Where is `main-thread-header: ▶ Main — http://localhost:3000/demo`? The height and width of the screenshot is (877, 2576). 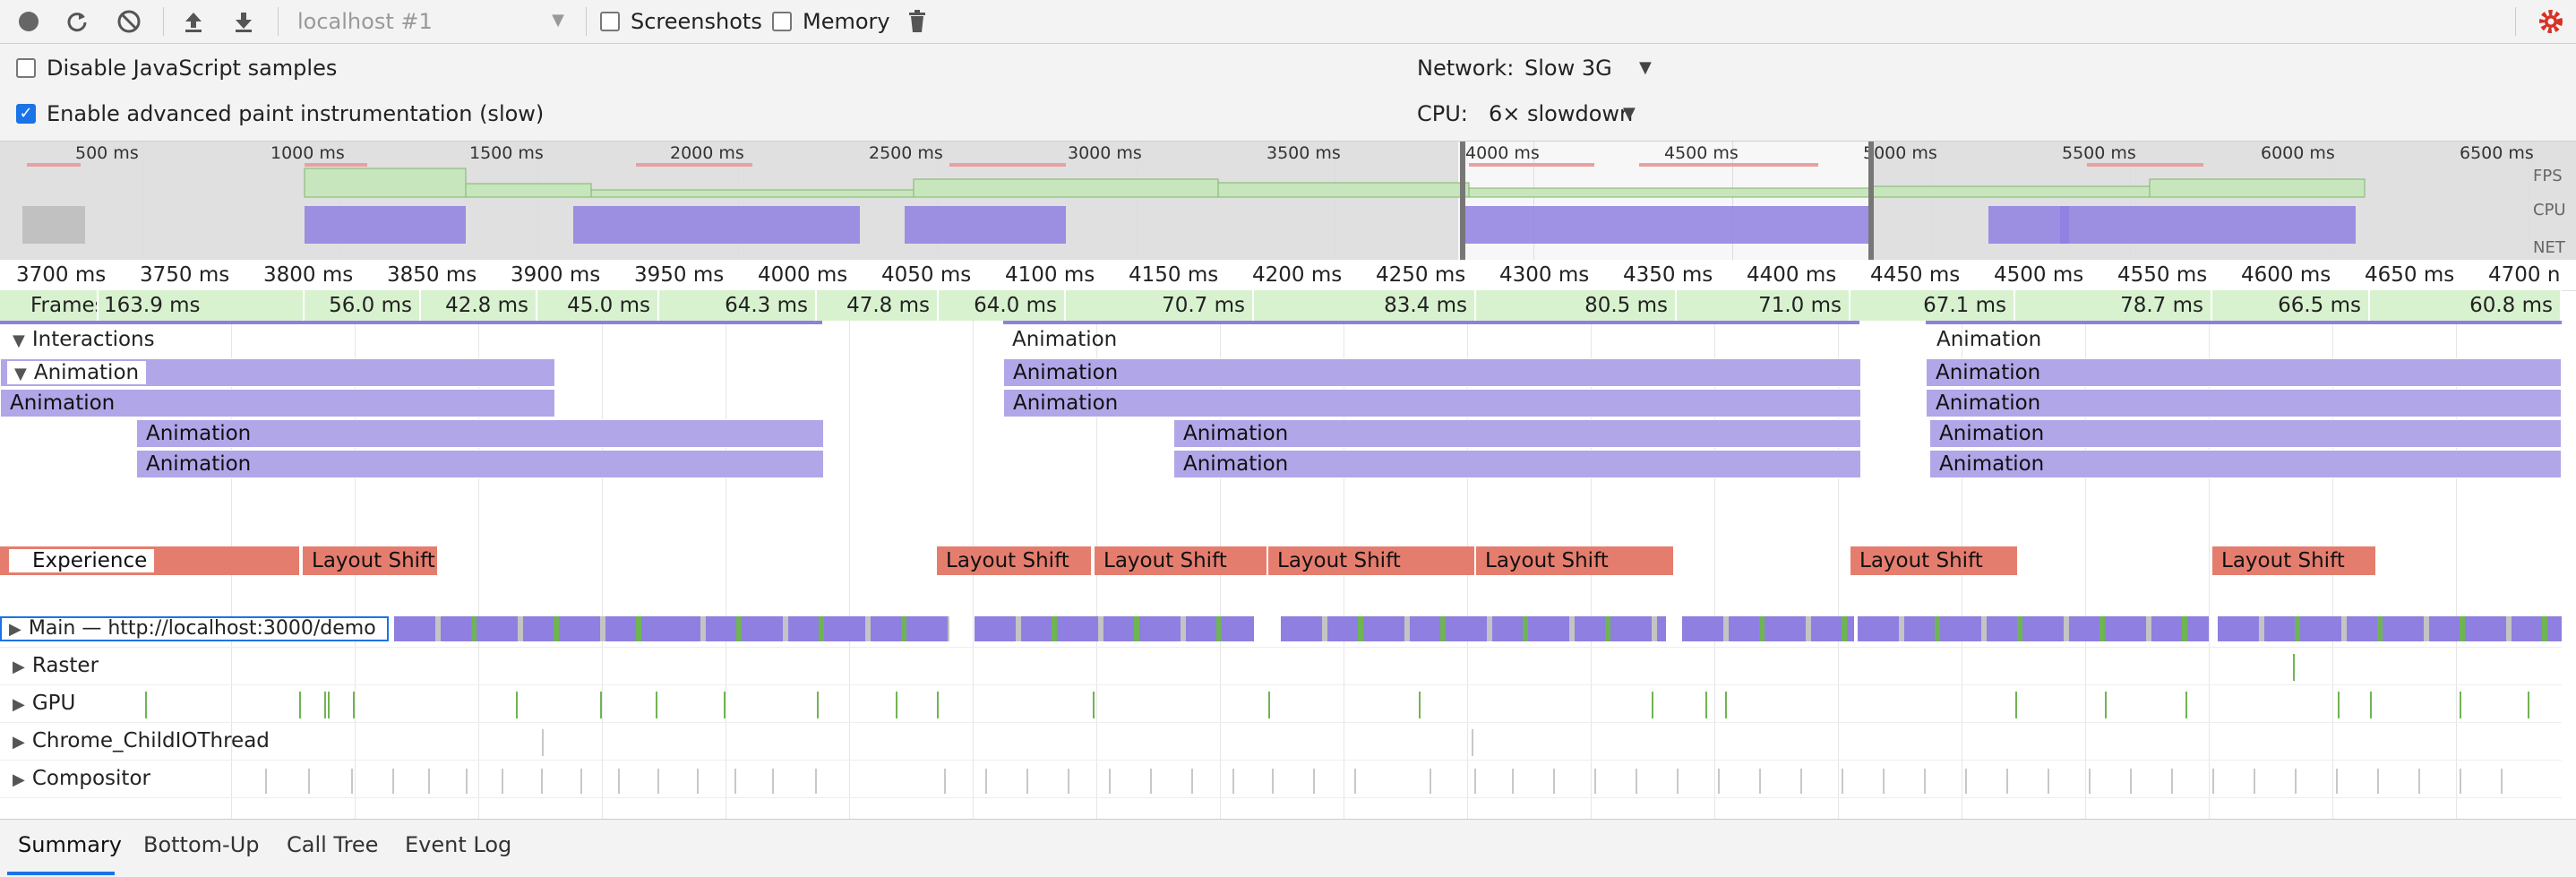
main-thread-header: ▶ Main — http://localhost:3000/demo is located at coordinates (194, 629).